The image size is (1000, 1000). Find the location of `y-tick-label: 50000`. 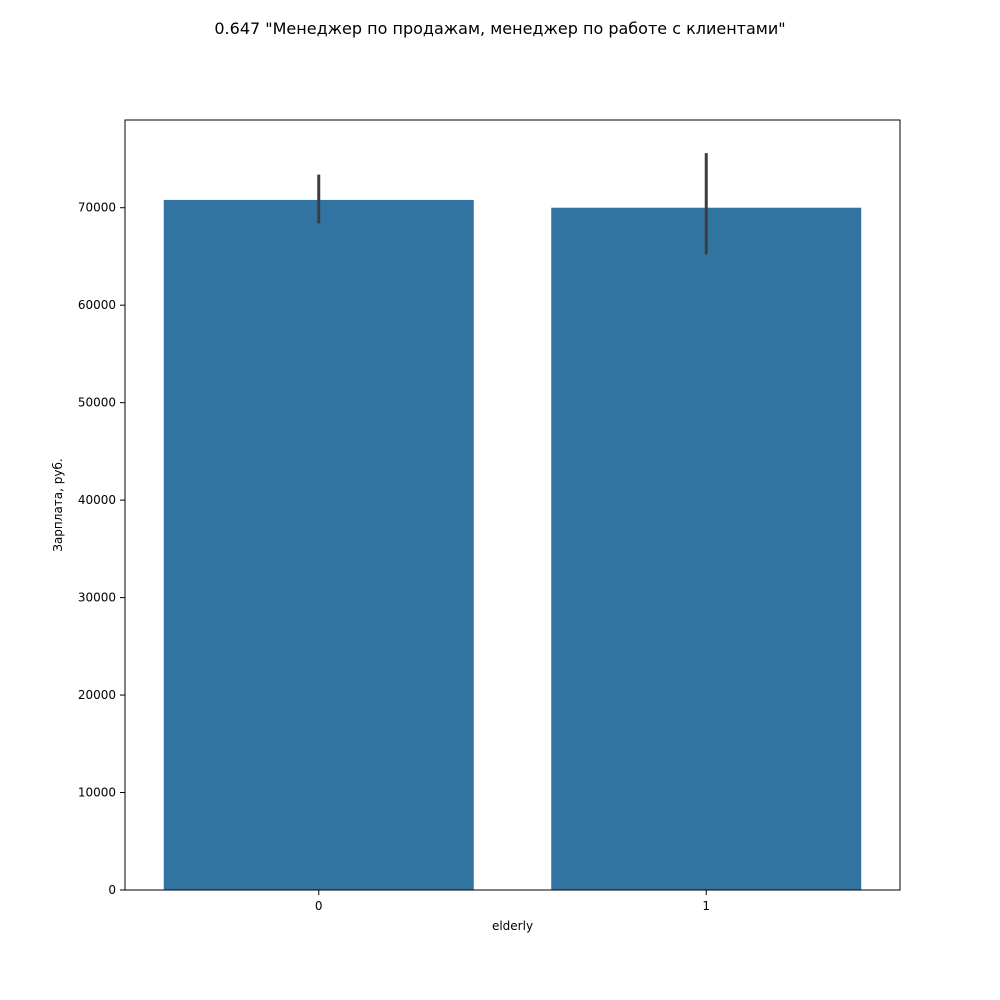

y-tick-label: 50000 is located at coordinates (97, 403).